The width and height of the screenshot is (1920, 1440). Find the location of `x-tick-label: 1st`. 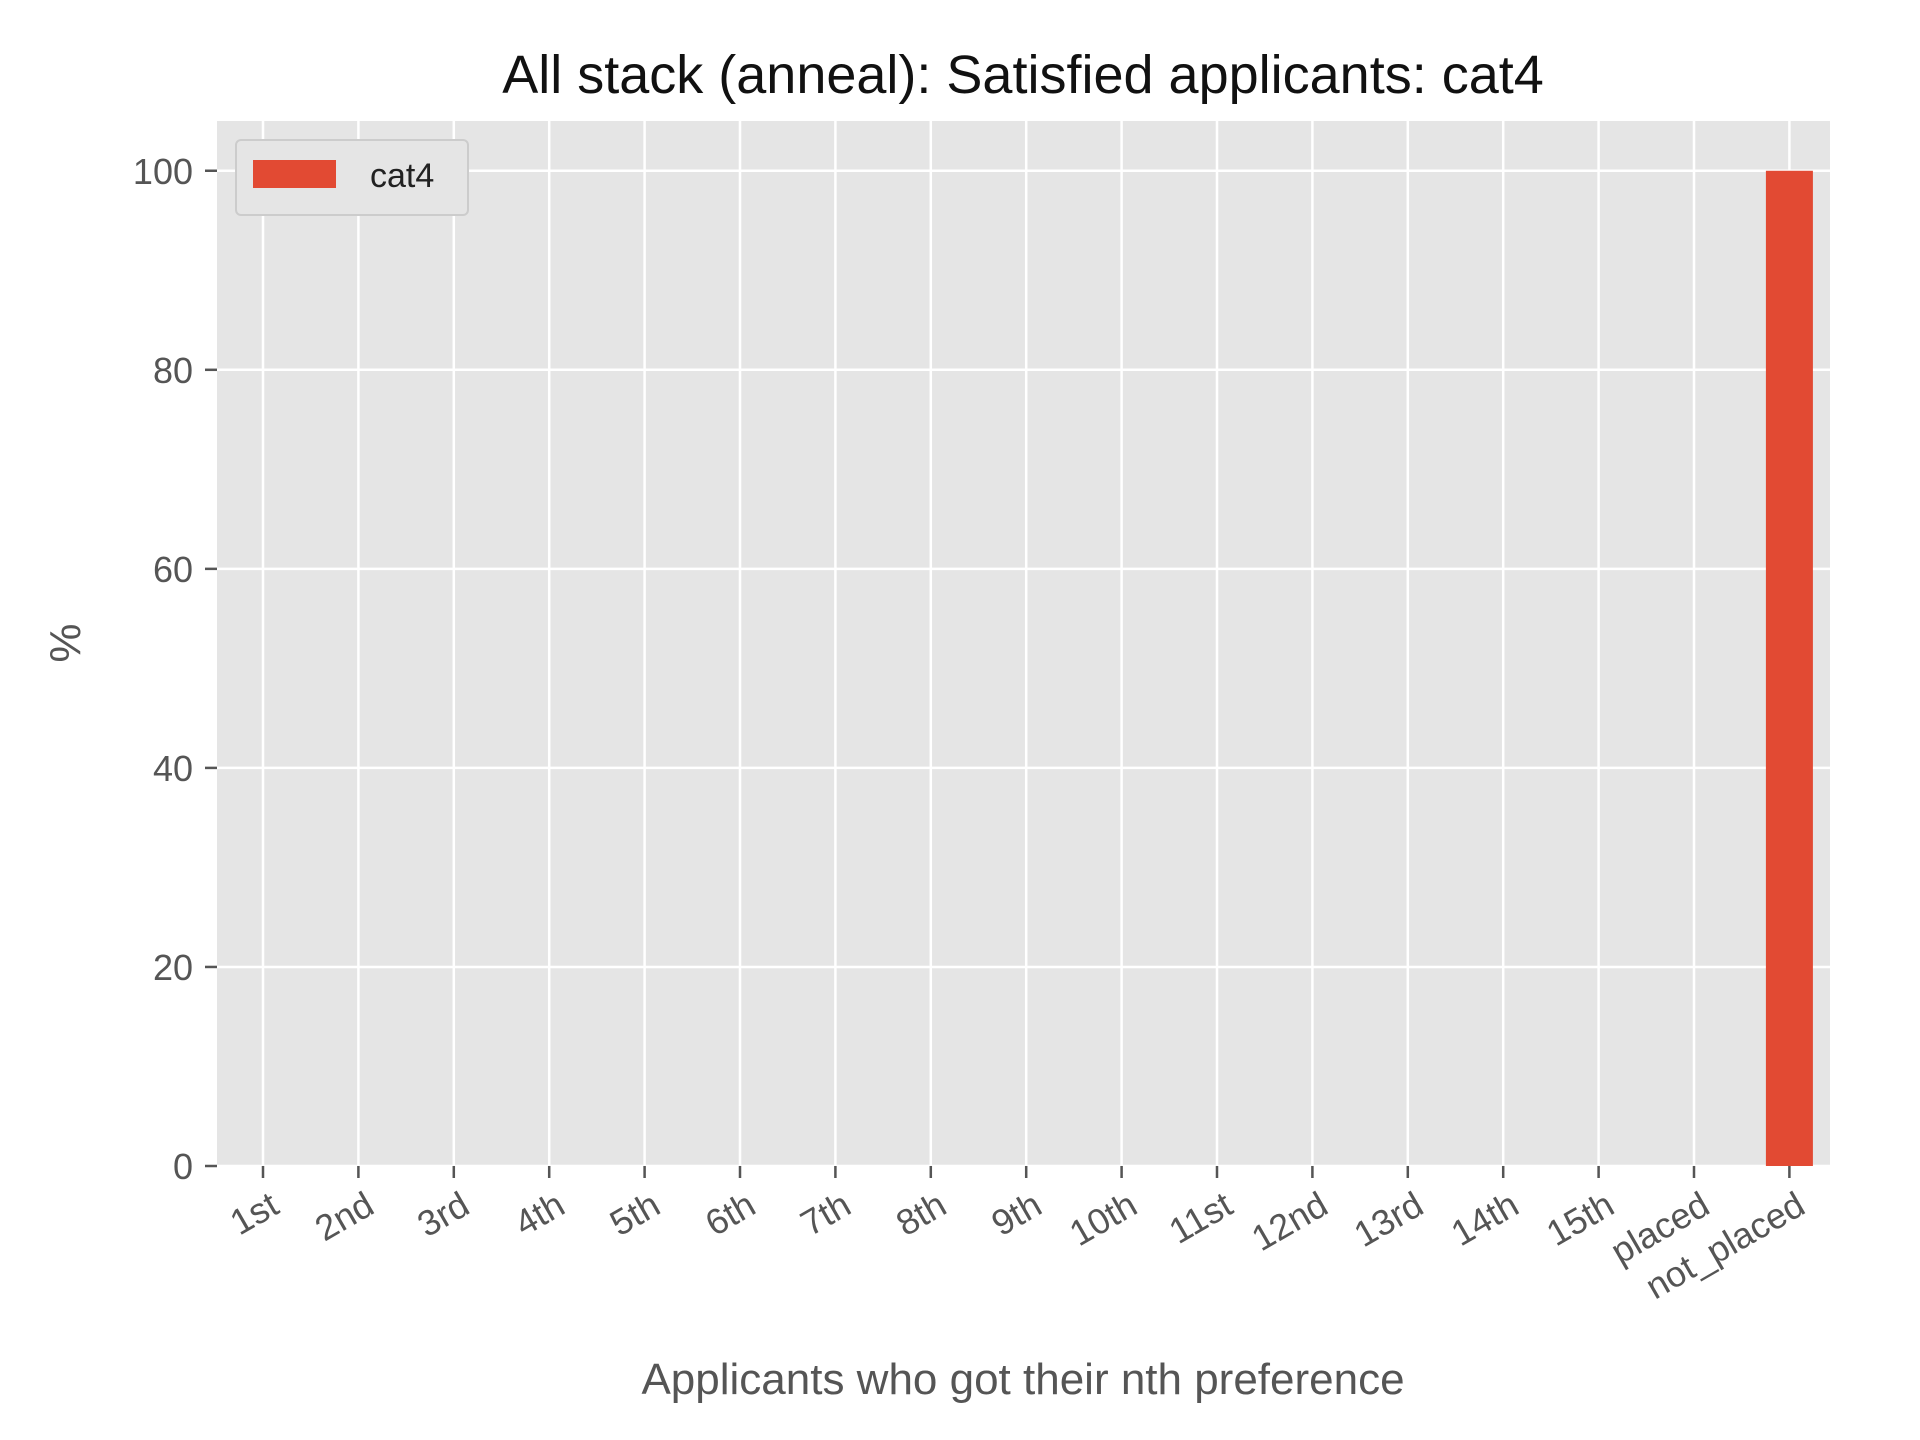

x-tick-label: 1st is located at coordinates (254, 1213).